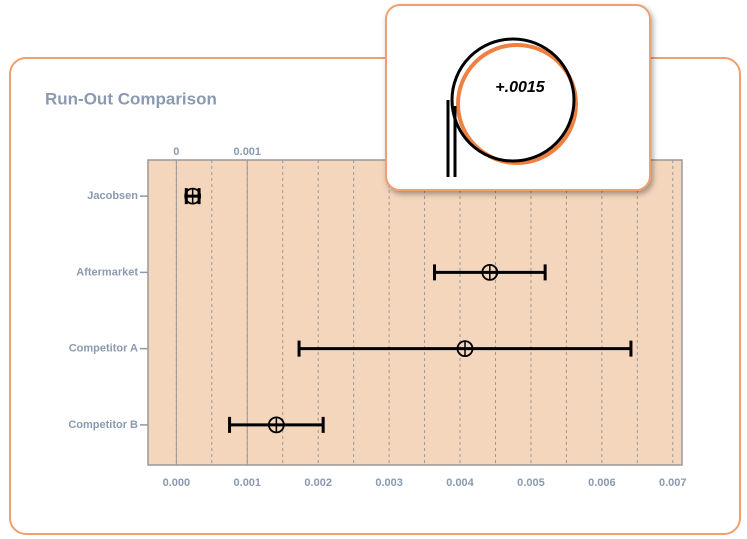  What do you see at coordinates (248, 152) in the screenshot?
I see `x2-tick-label: 0.001` at bounding box center [248, 152].